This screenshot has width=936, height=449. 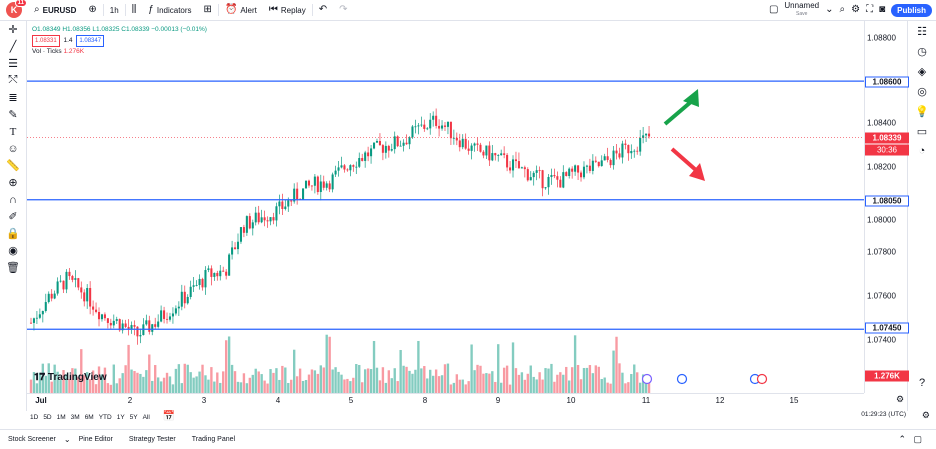 What do you see at coordinates (773, 9) in the screenshot?
I see `layout-icon: ▢` at bounding box center [773, 9].